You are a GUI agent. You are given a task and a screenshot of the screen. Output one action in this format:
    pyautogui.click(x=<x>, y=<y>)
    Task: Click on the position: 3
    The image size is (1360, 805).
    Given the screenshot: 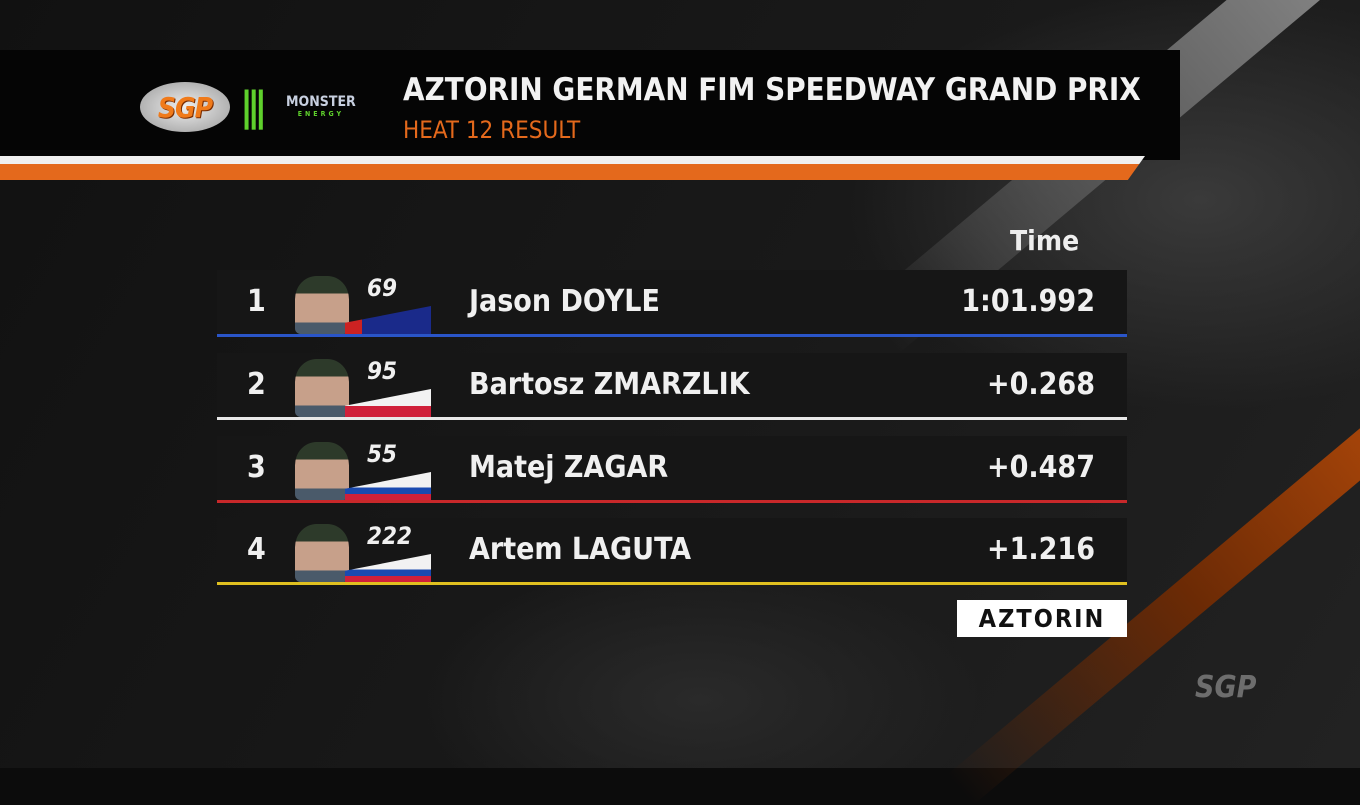 What is the action you would take?
    pyautogui.click(x=256, y=467)
    